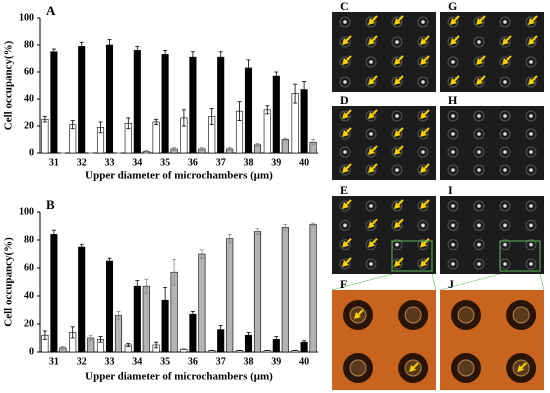 The width and height of the screenshot is (550, 393). What do you see at coordinates (29, 125) in the screenshot?
I see `y-tick-label: 20` at bounding box center [29, 125].